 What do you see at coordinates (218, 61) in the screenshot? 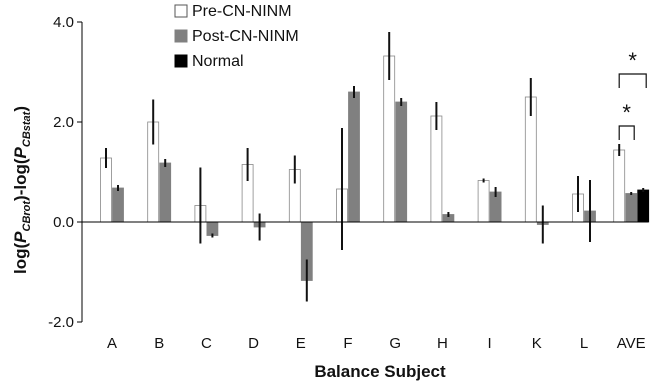
I see `legend-label-normal: Normal` at bounding box center [218, 61].